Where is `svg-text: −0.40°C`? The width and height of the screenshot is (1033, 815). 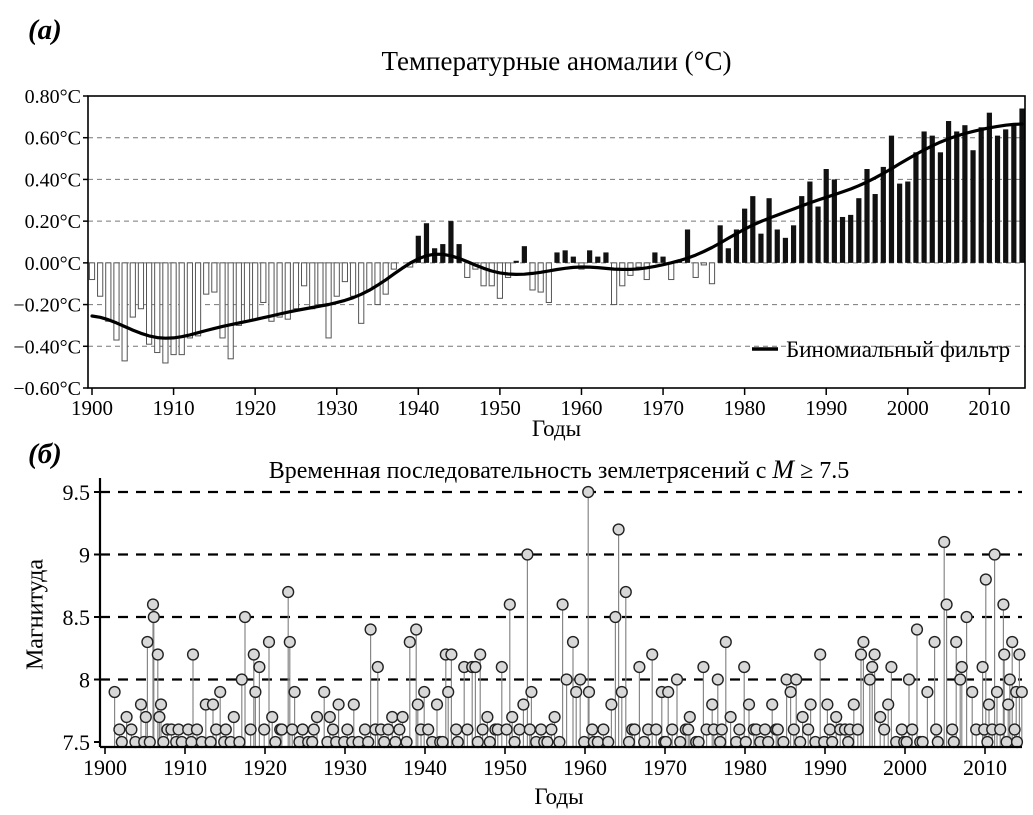 svg-text: −0.40°C is located at coordinates (47, 347).